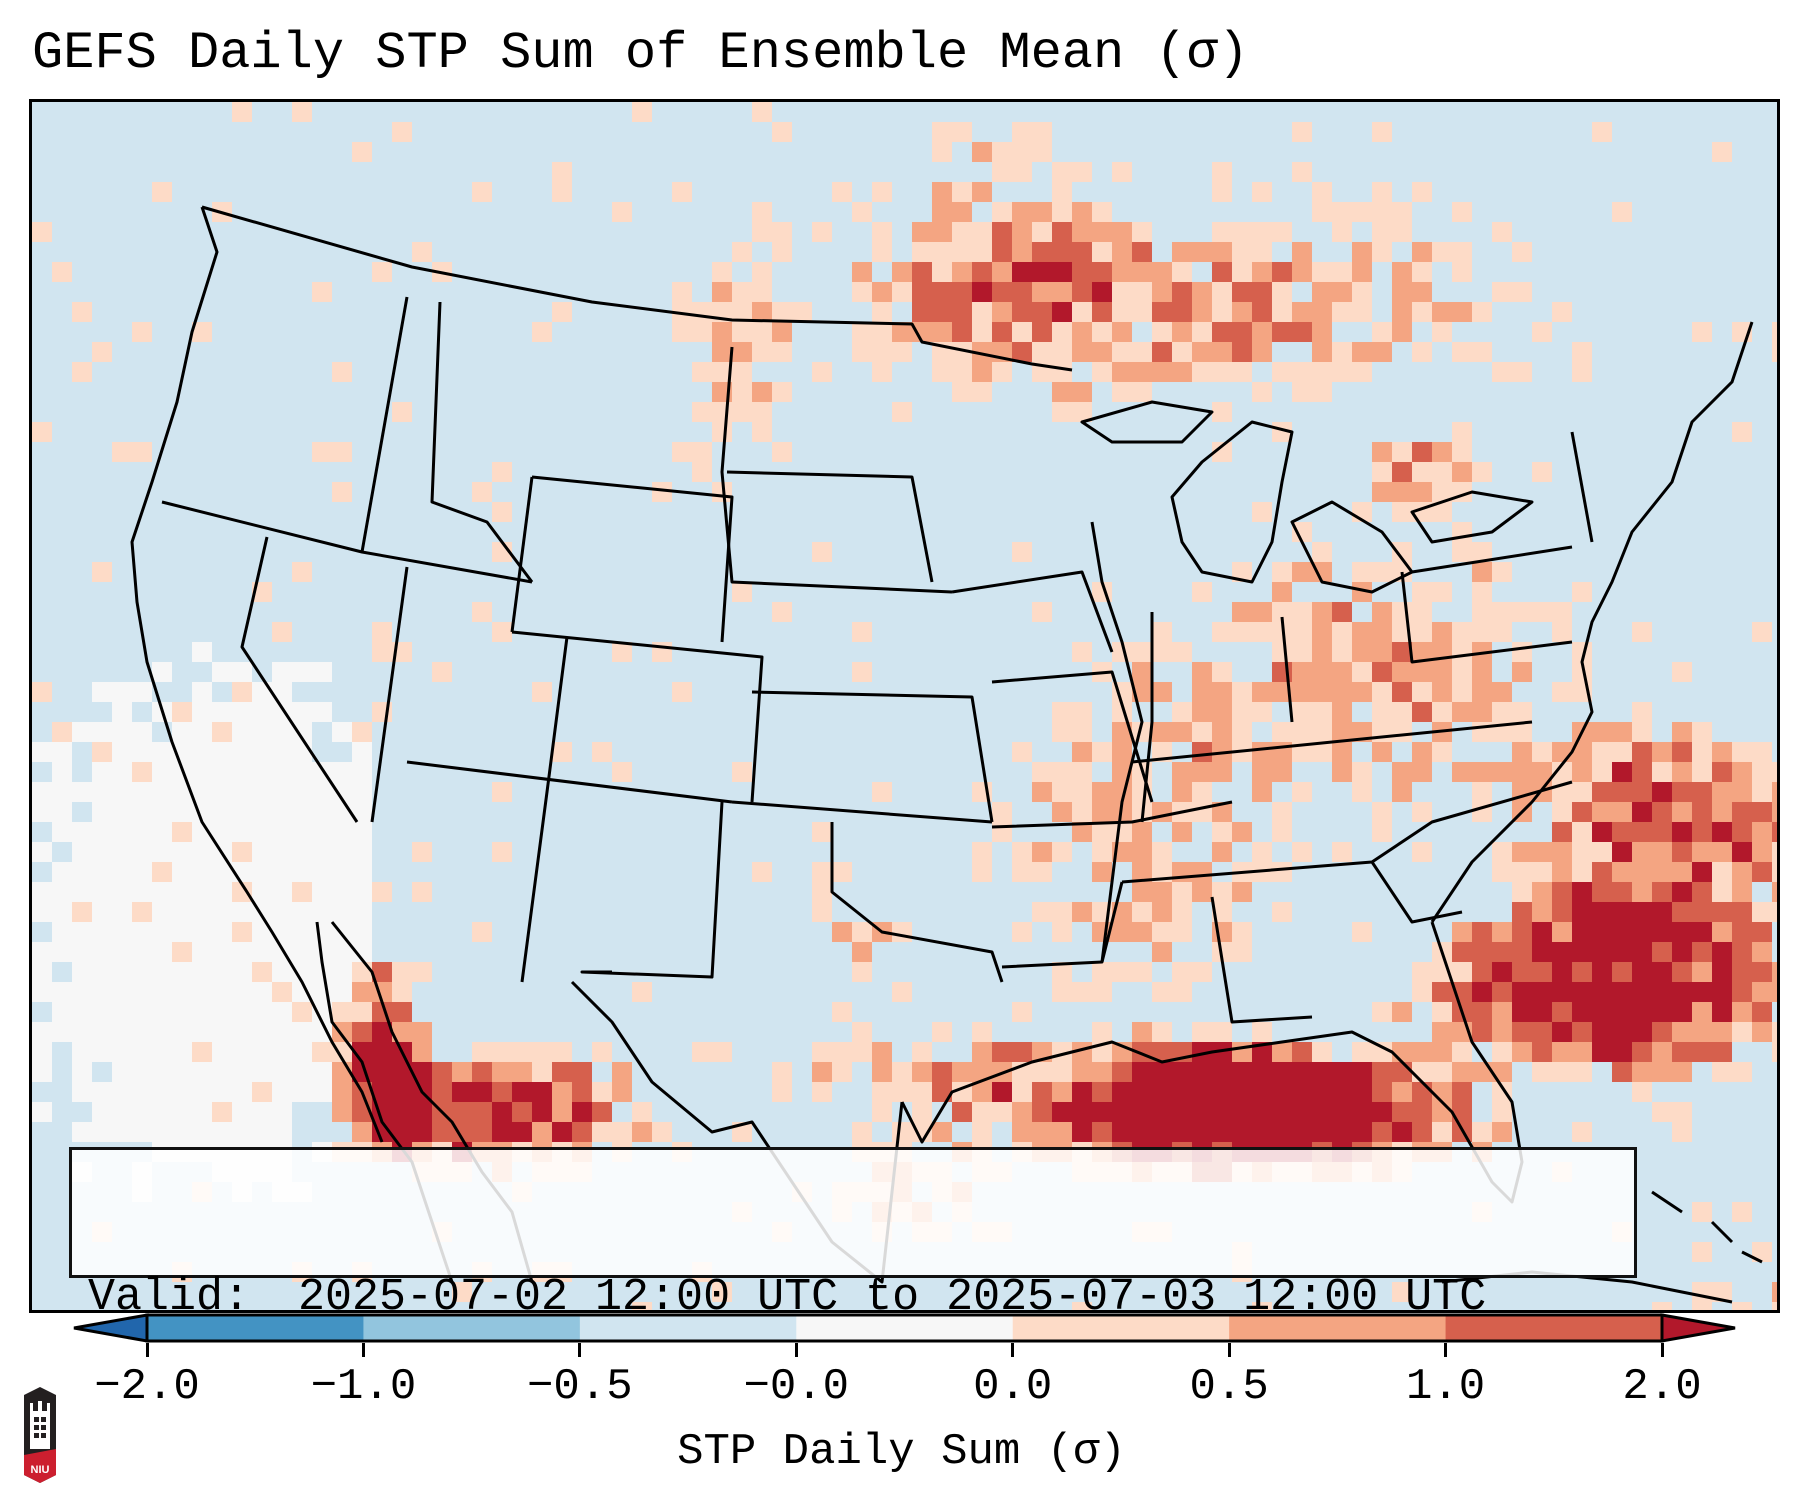  I want to click on state-line, so click(1147, 717).